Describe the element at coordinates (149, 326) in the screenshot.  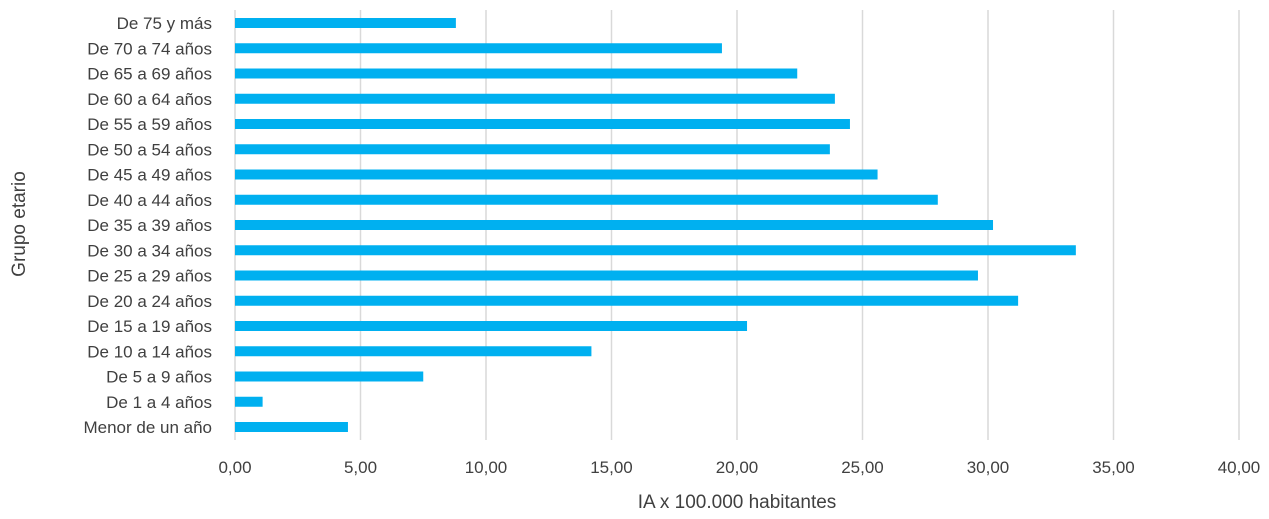
I see `category-label: De 15 a 19 años` at that location.